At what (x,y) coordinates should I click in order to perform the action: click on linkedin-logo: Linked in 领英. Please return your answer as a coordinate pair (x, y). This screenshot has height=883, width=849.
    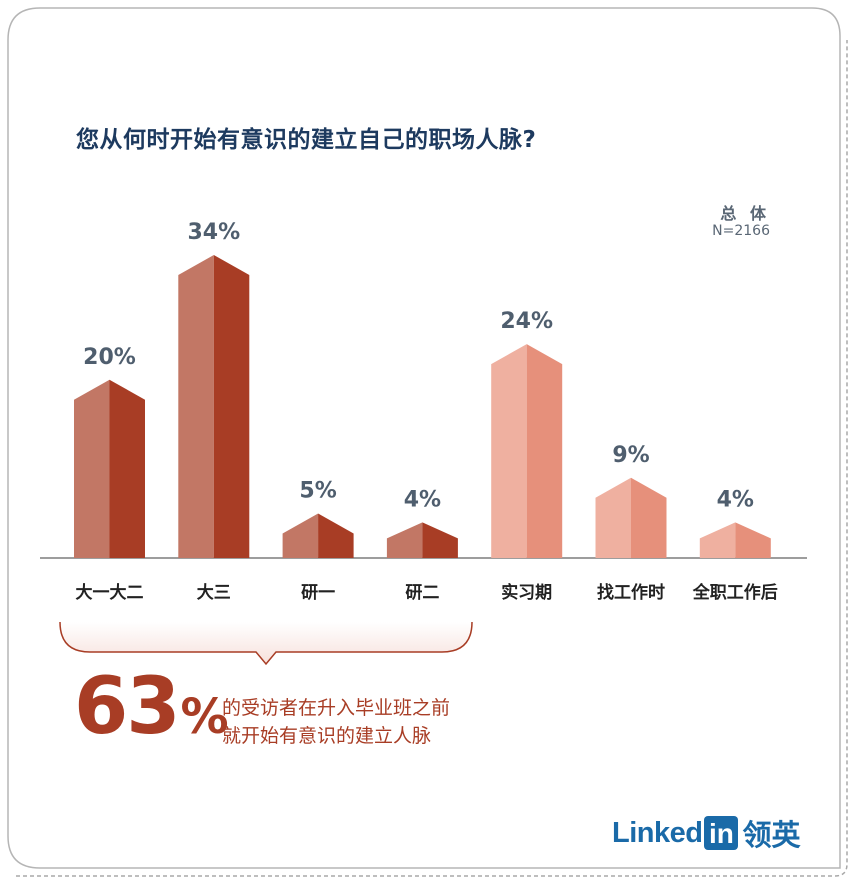
    Looking at the image, I should click on (706, 833).